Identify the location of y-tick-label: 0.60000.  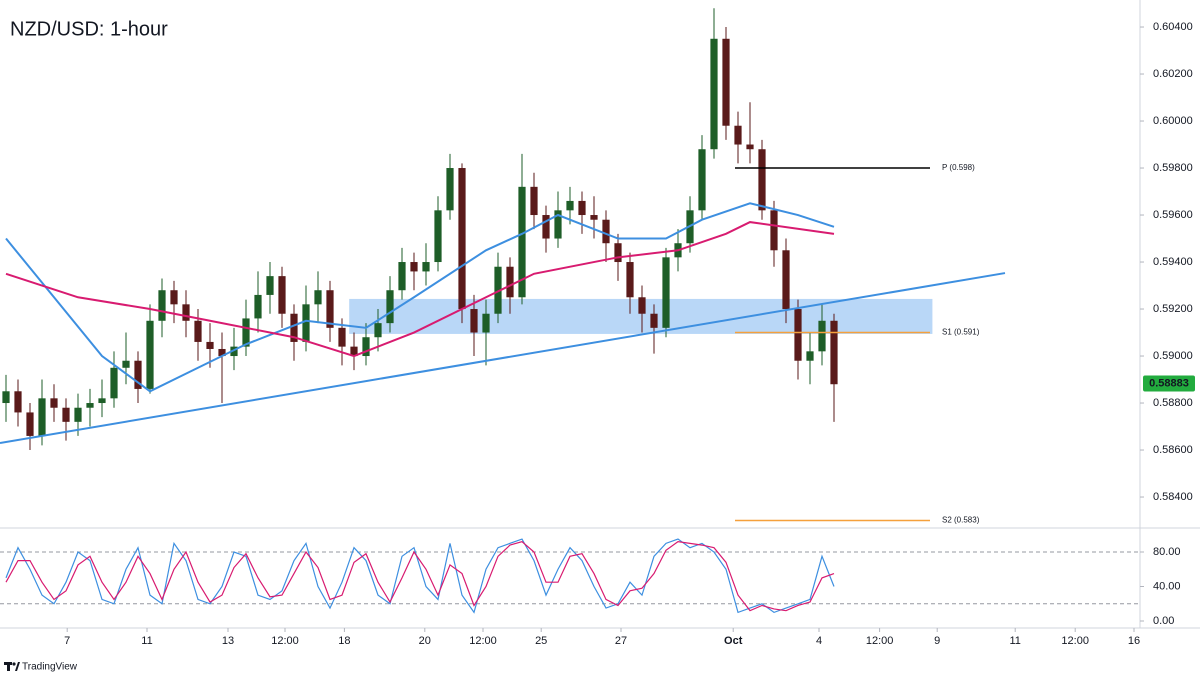
(1173, 121).